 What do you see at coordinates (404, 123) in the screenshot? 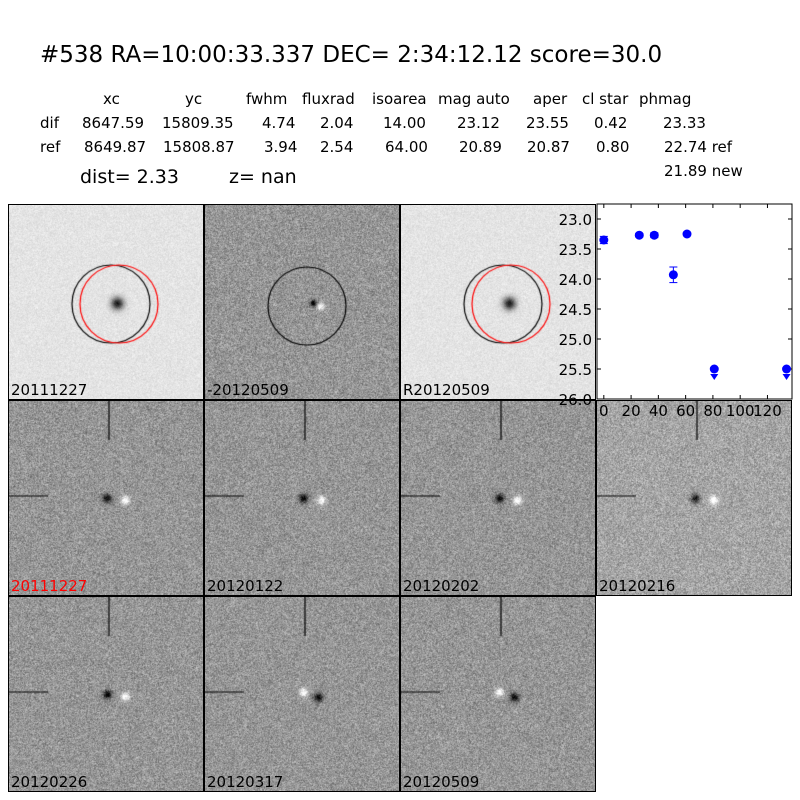
I see `table-cell: 14.00` at bounding box center [404, 123].